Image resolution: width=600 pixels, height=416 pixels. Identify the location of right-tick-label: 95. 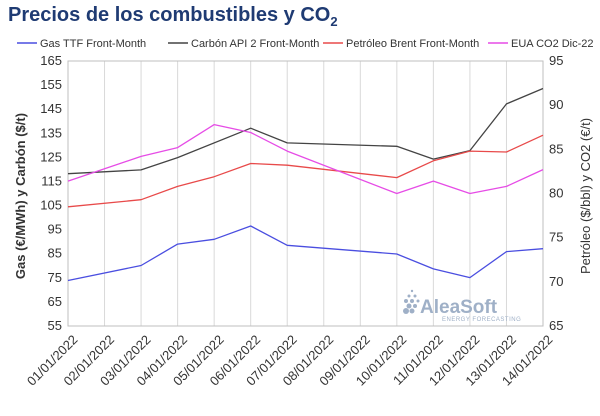
(556, 60).